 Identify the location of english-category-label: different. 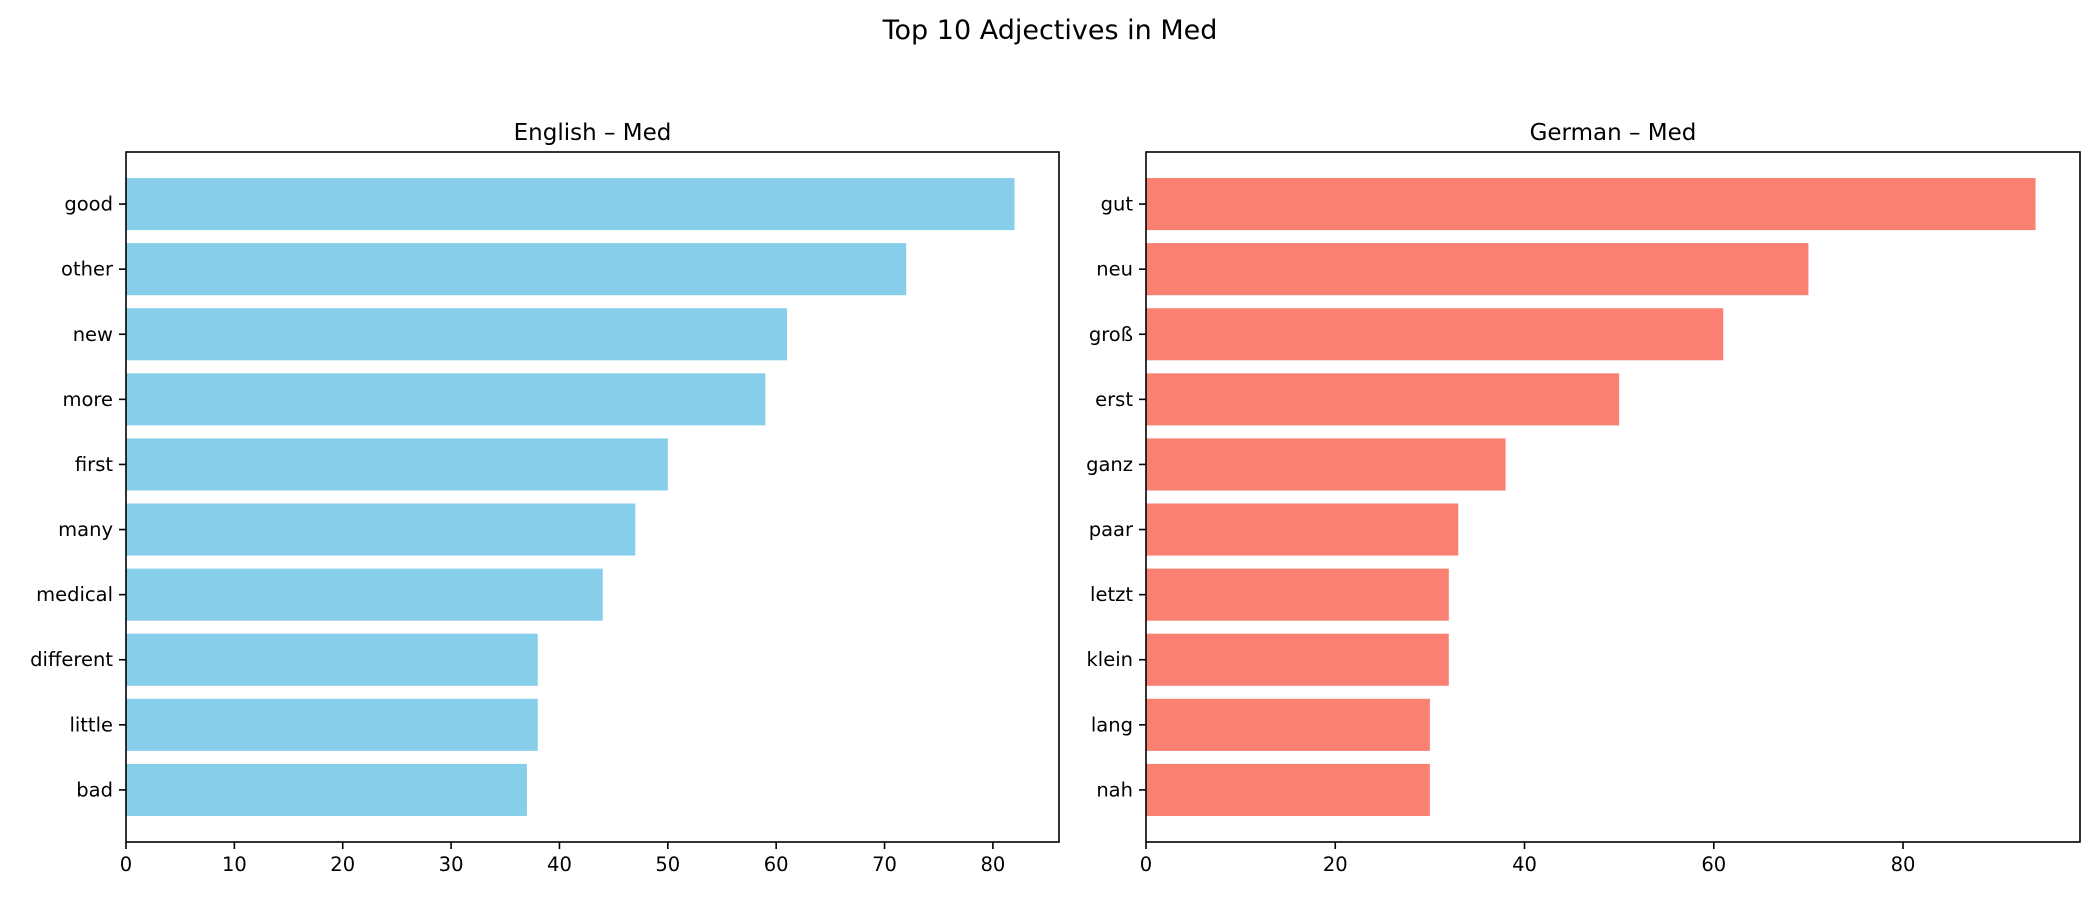
(71, 659).